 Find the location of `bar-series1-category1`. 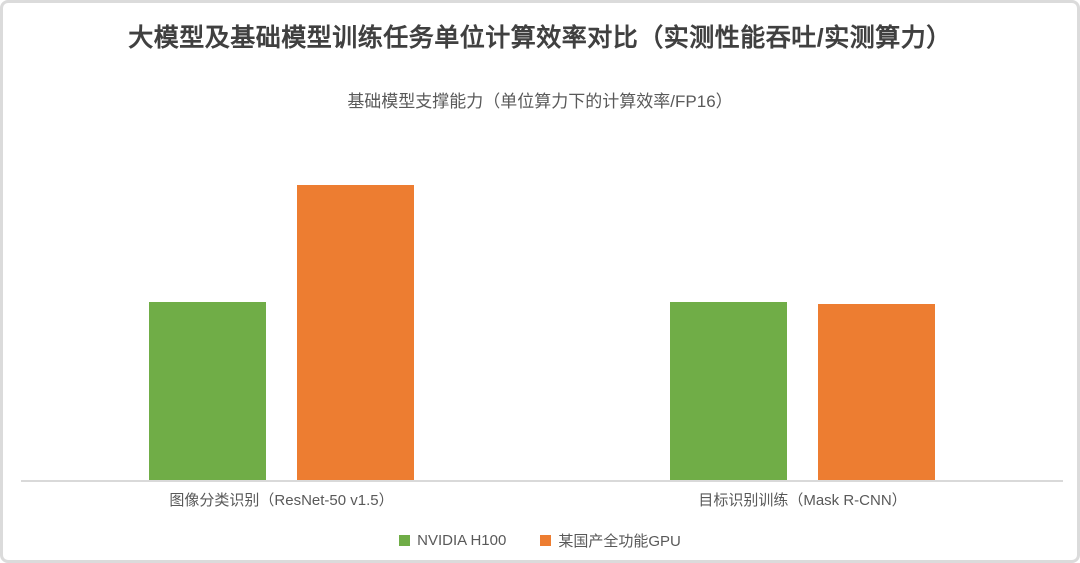

bar-series1-category1 is located at coordinates (876, 392).